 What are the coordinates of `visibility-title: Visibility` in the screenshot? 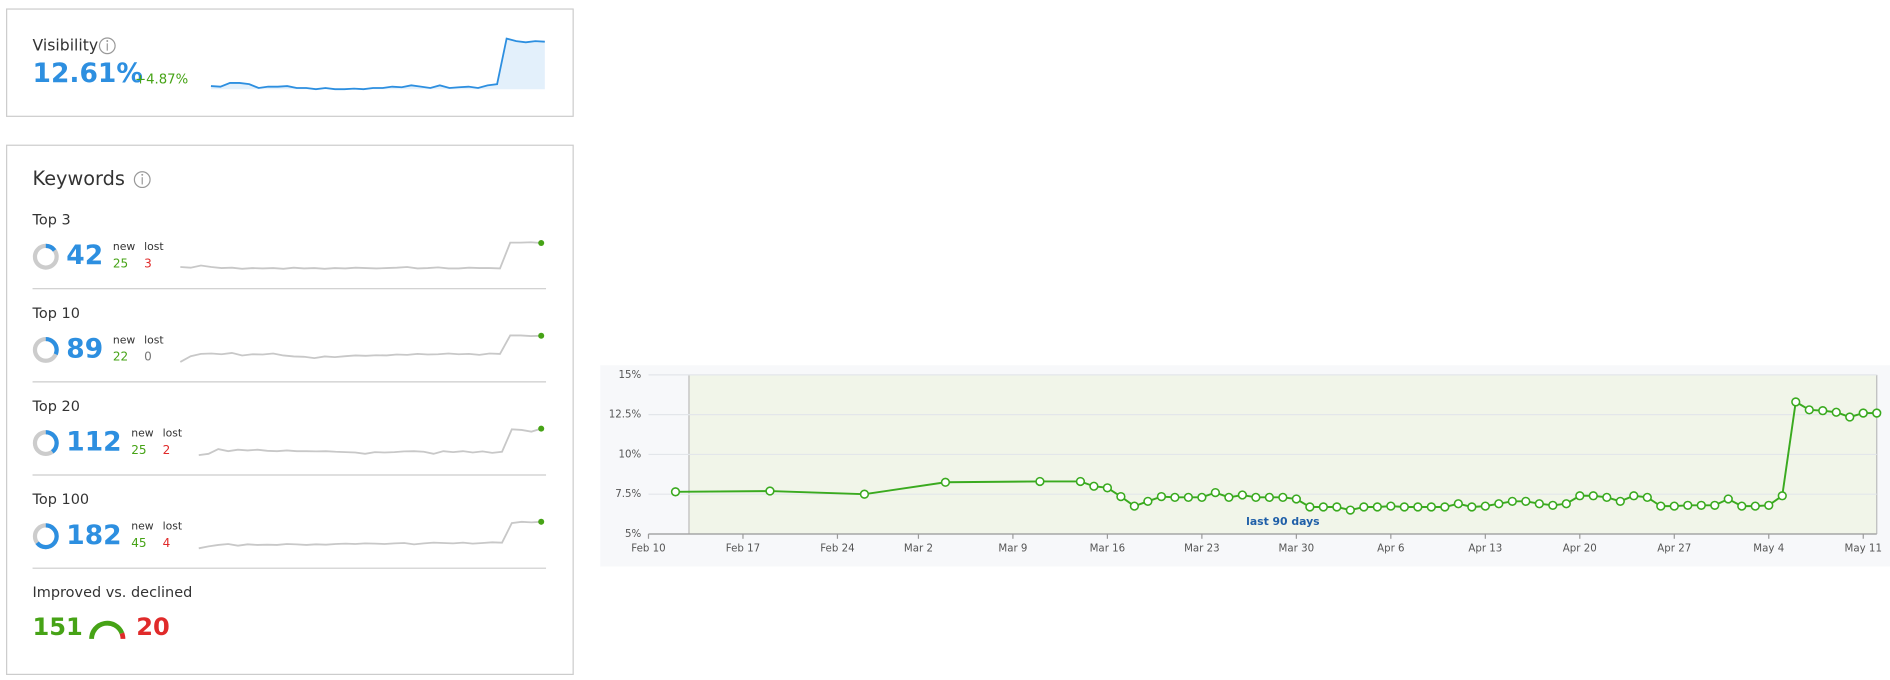 It's located at (66, 44).